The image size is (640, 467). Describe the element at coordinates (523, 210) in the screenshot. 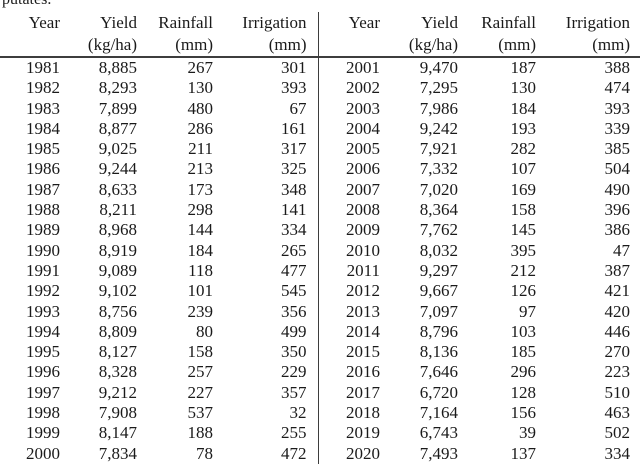

I see `table-cell: 158` at that location.